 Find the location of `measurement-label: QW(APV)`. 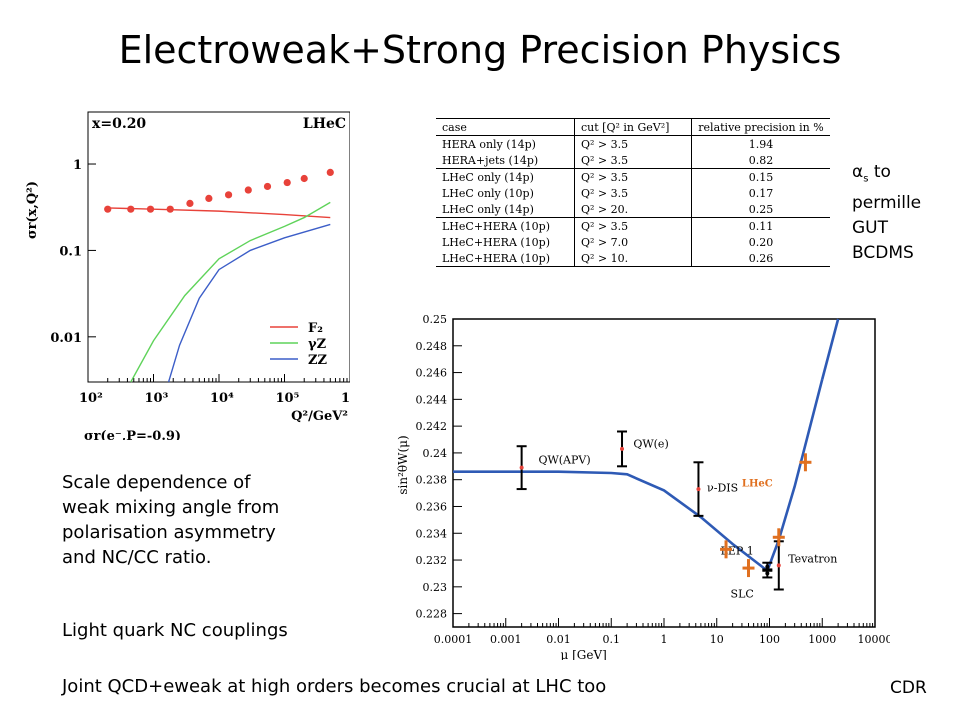

measurement-label: QW(APV) is located at coordinates (564, 460).